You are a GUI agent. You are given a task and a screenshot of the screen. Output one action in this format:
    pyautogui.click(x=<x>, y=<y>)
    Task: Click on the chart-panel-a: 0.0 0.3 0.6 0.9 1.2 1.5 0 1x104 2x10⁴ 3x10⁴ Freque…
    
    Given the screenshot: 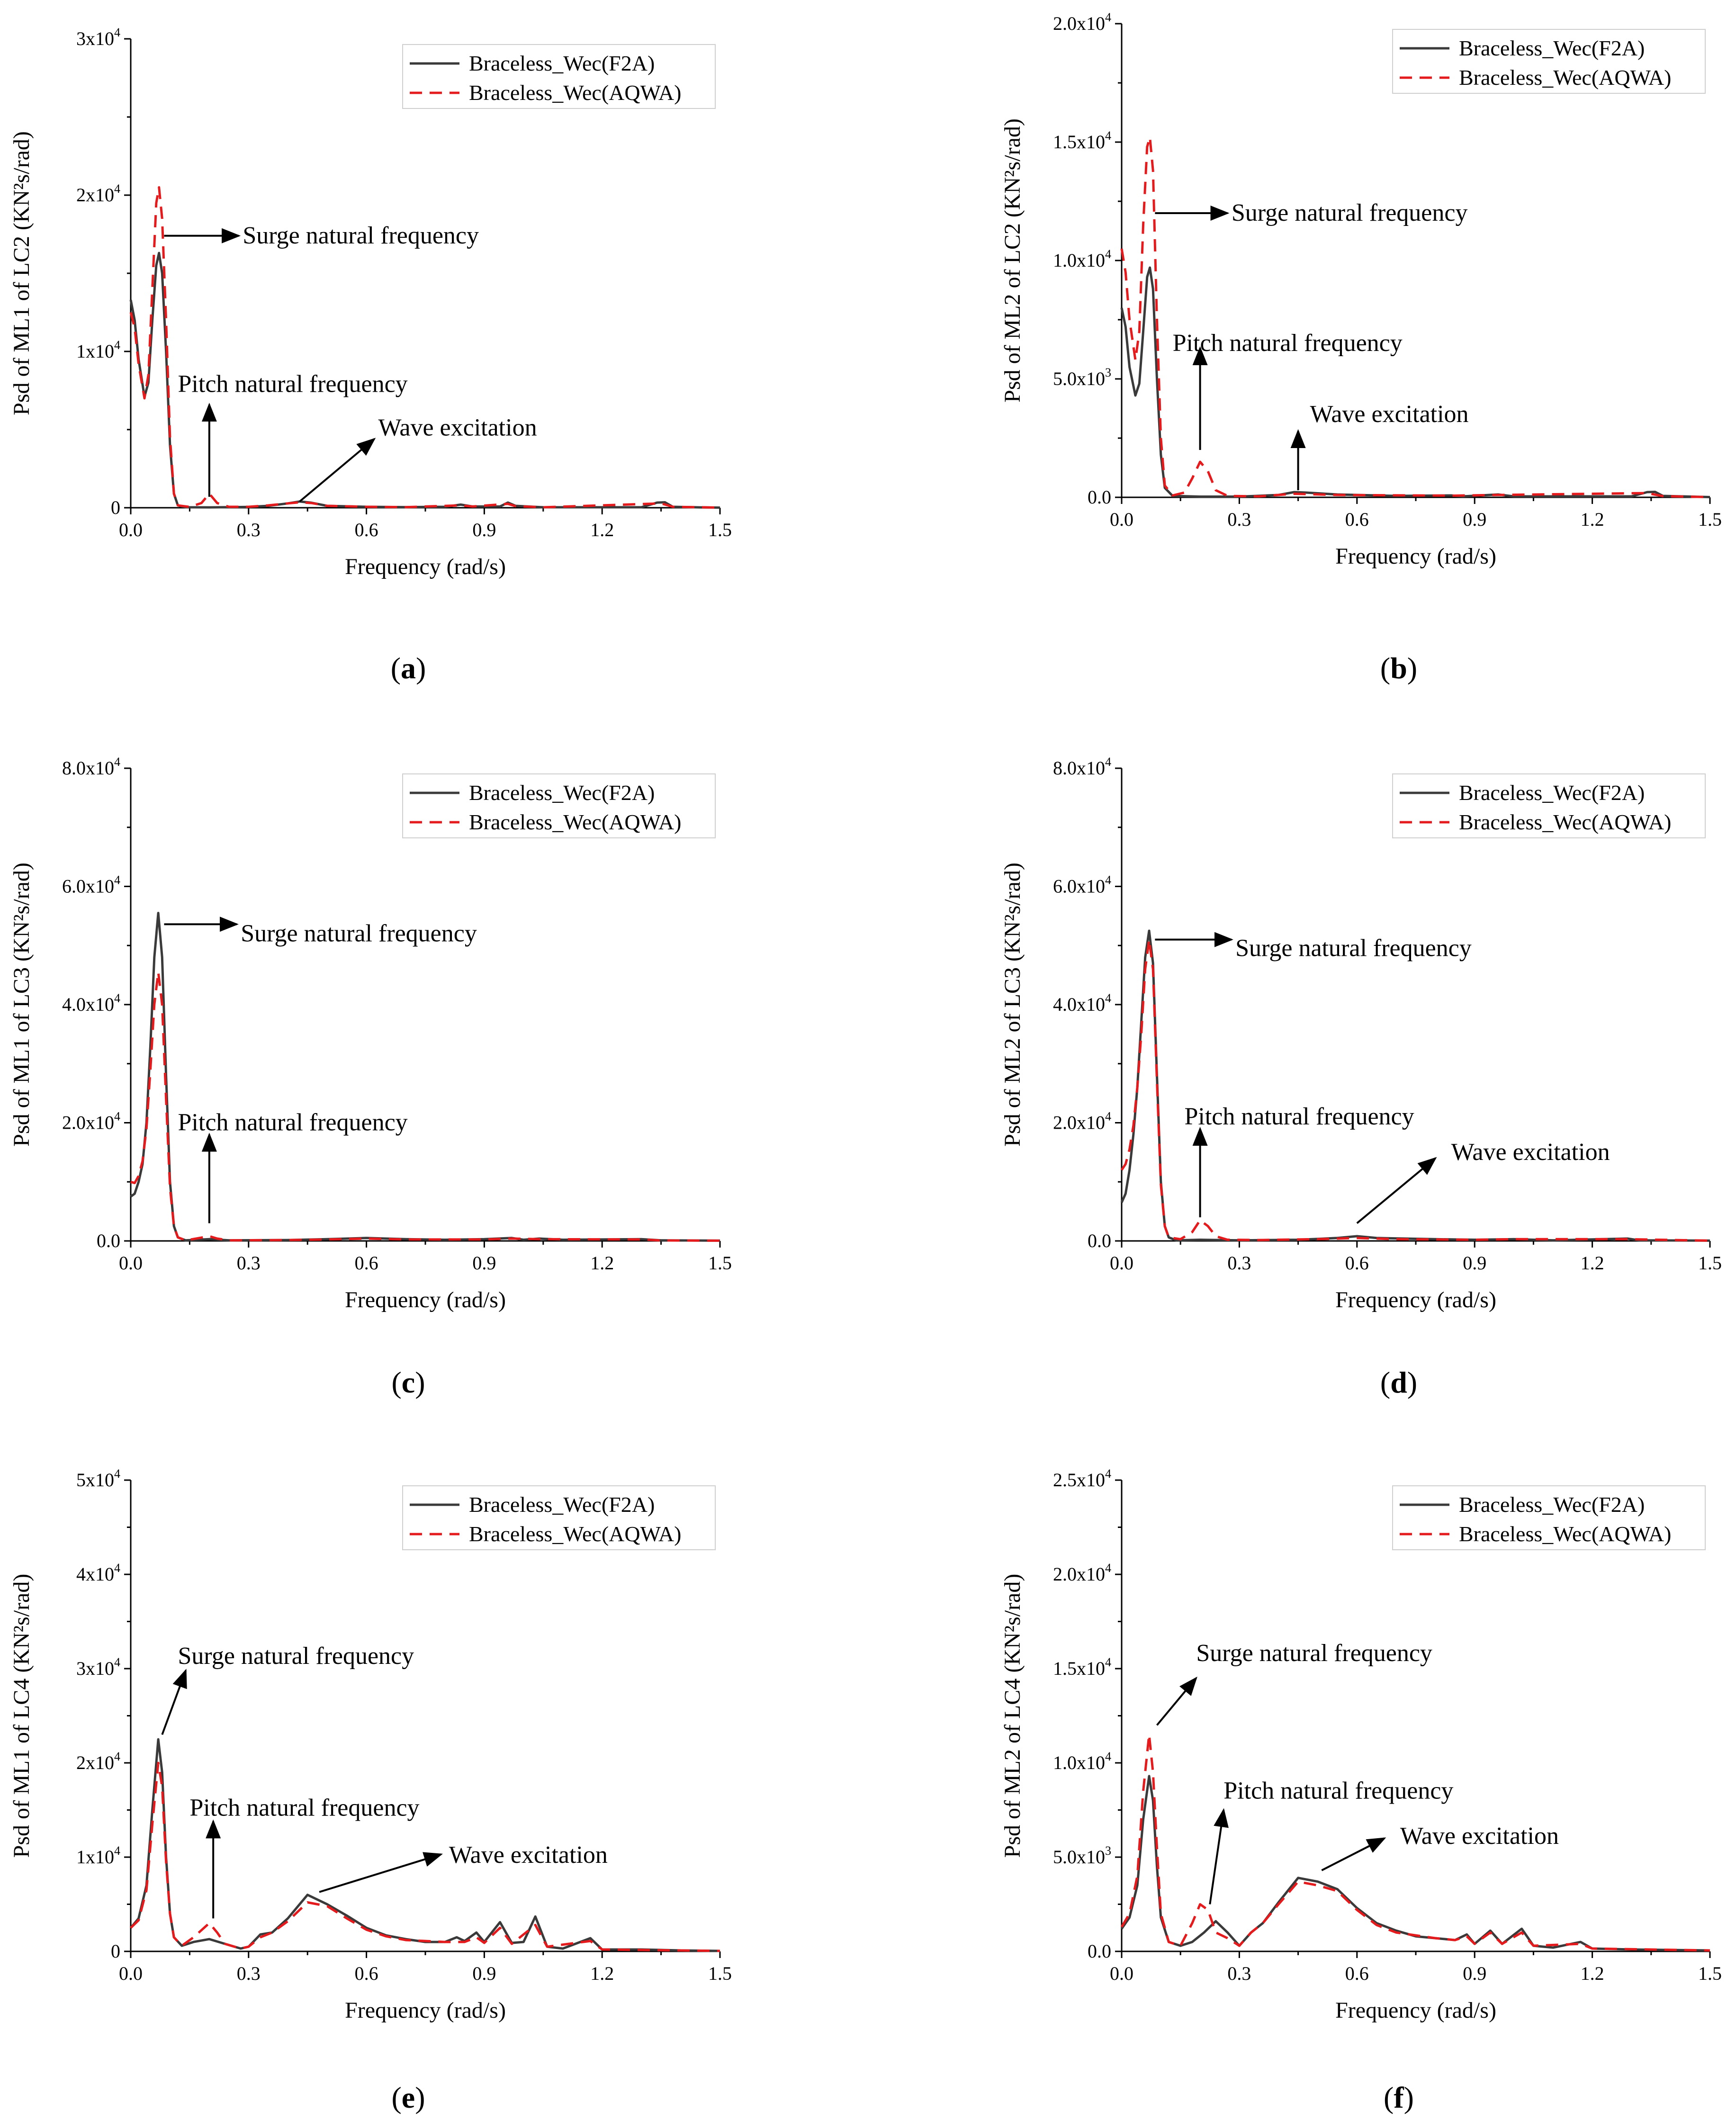 What is the action you would take?
    pyautogui.click(x=370, y=355)
    